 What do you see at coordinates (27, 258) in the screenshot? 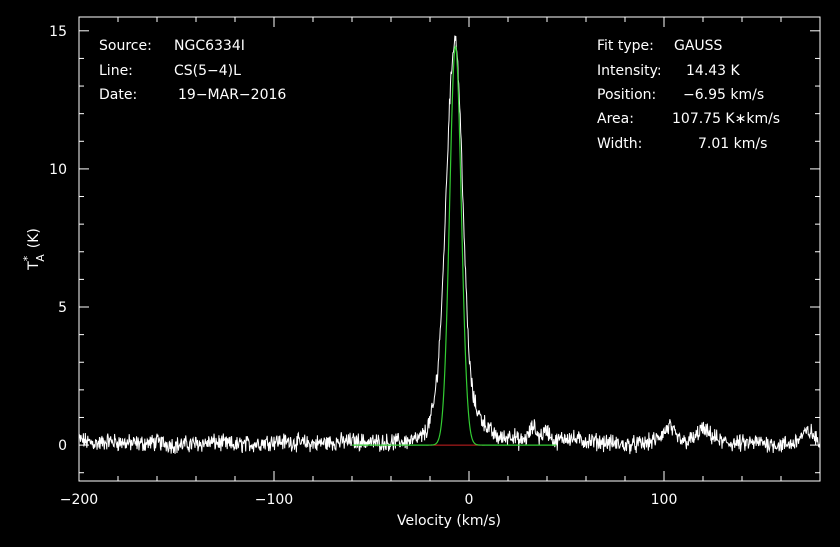
I see `y-axis-title-sup: *` at bounding box center [27, 258].